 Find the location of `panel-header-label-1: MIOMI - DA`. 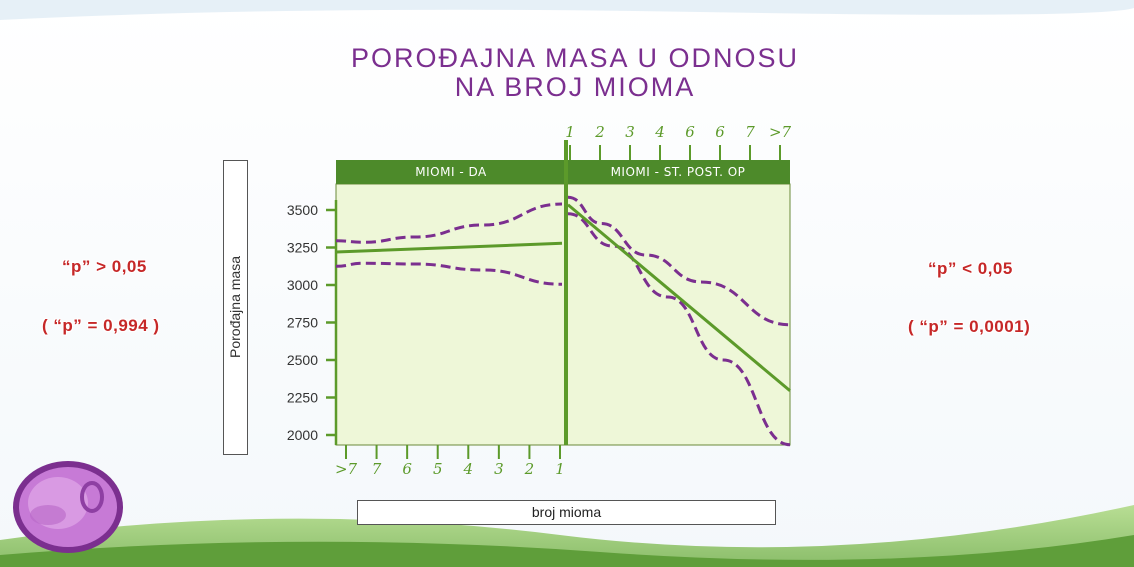

panel-header-label-1: MIOMI - DA is located at coordinates (451, 172).